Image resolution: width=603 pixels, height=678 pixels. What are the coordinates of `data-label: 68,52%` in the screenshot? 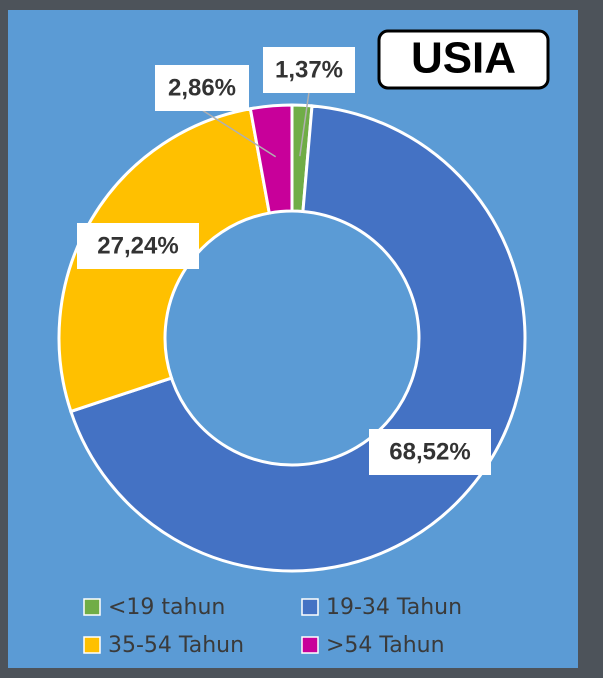 It's located at (429, 451).